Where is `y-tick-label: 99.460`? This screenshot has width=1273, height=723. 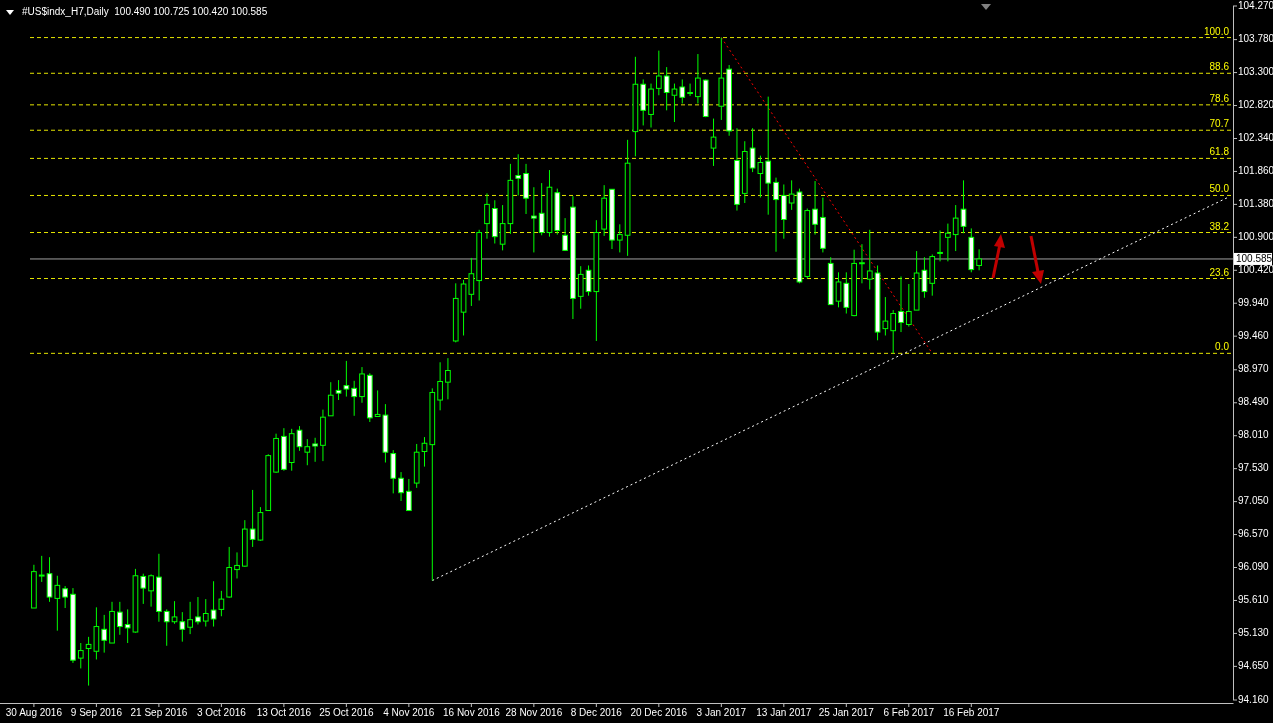
y-tick-label: 99.460 is located at coordinates (1254, 335).